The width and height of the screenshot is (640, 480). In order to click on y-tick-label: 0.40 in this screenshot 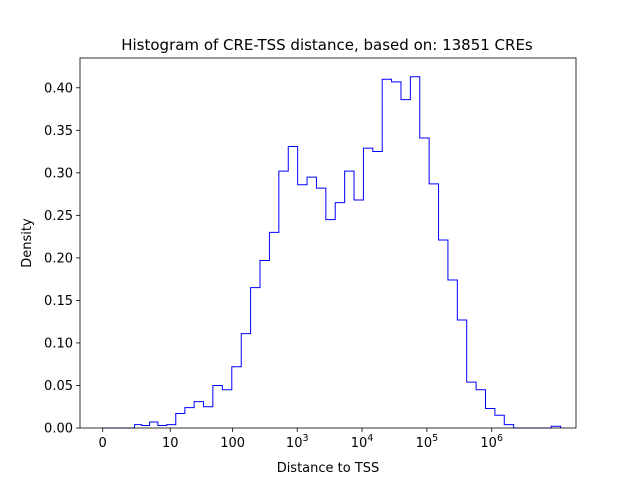, I will do `click(58, 88)`.